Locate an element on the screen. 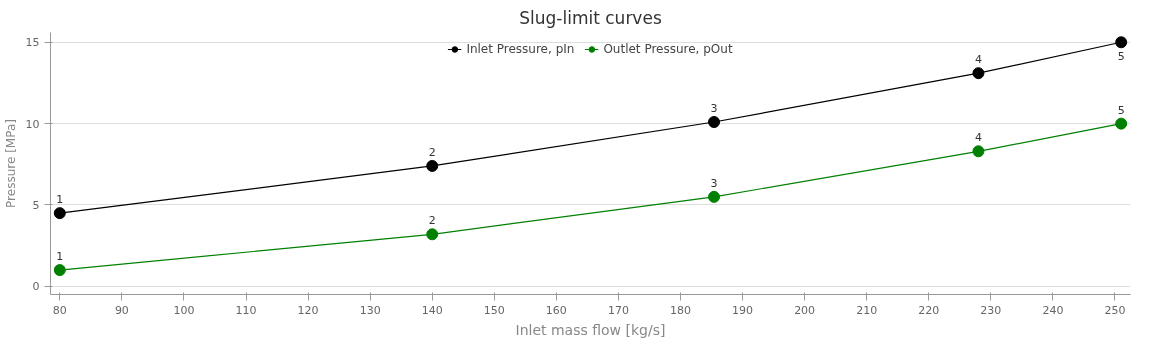 The height and width of the screenshot is (344, 1155). x-tick-label: 120 is located at coordinates (308, 310).